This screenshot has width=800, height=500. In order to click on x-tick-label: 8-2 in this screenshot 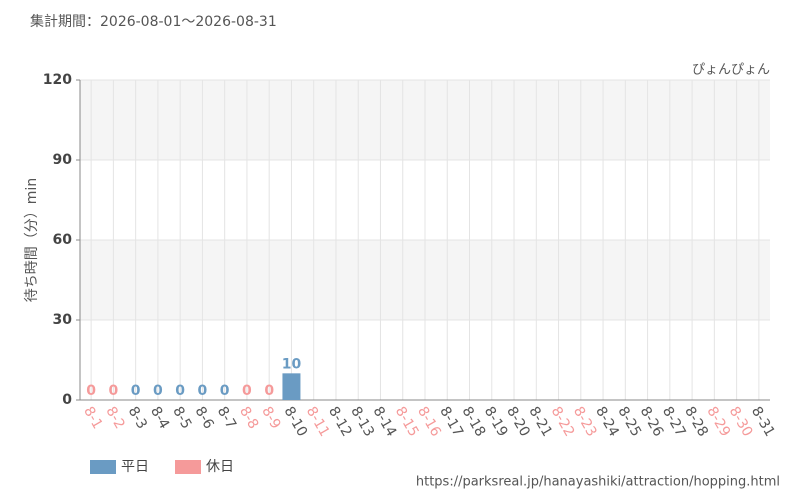, I will do `click(114, 418)`.